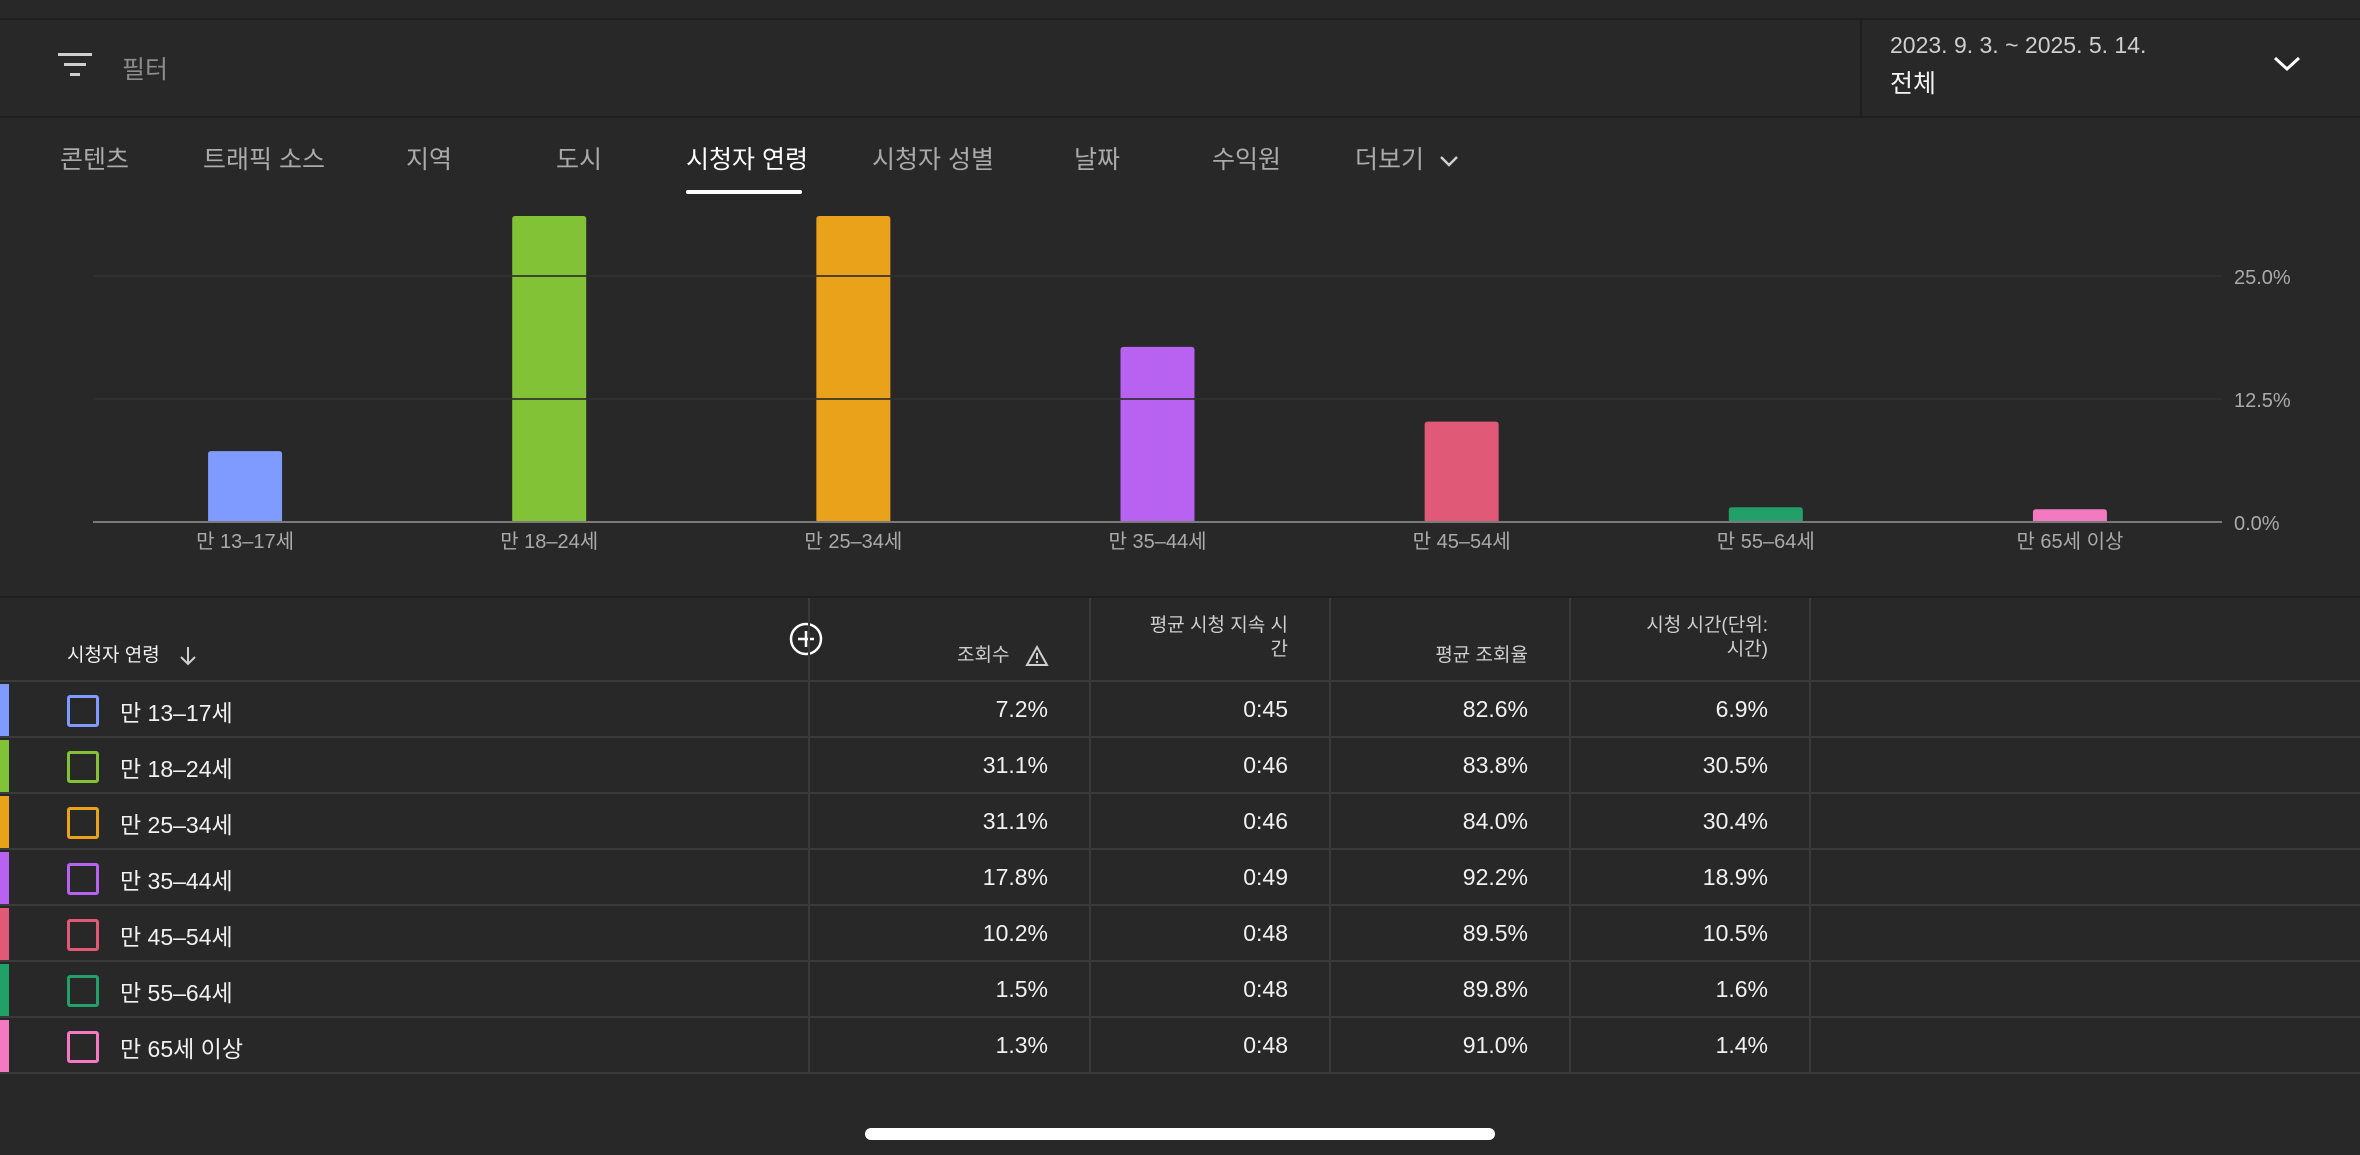 This screenshot has width=2360, height=1155. I want to click on col-header-avg-pct: 평균 조회율, so click(1481, 655).